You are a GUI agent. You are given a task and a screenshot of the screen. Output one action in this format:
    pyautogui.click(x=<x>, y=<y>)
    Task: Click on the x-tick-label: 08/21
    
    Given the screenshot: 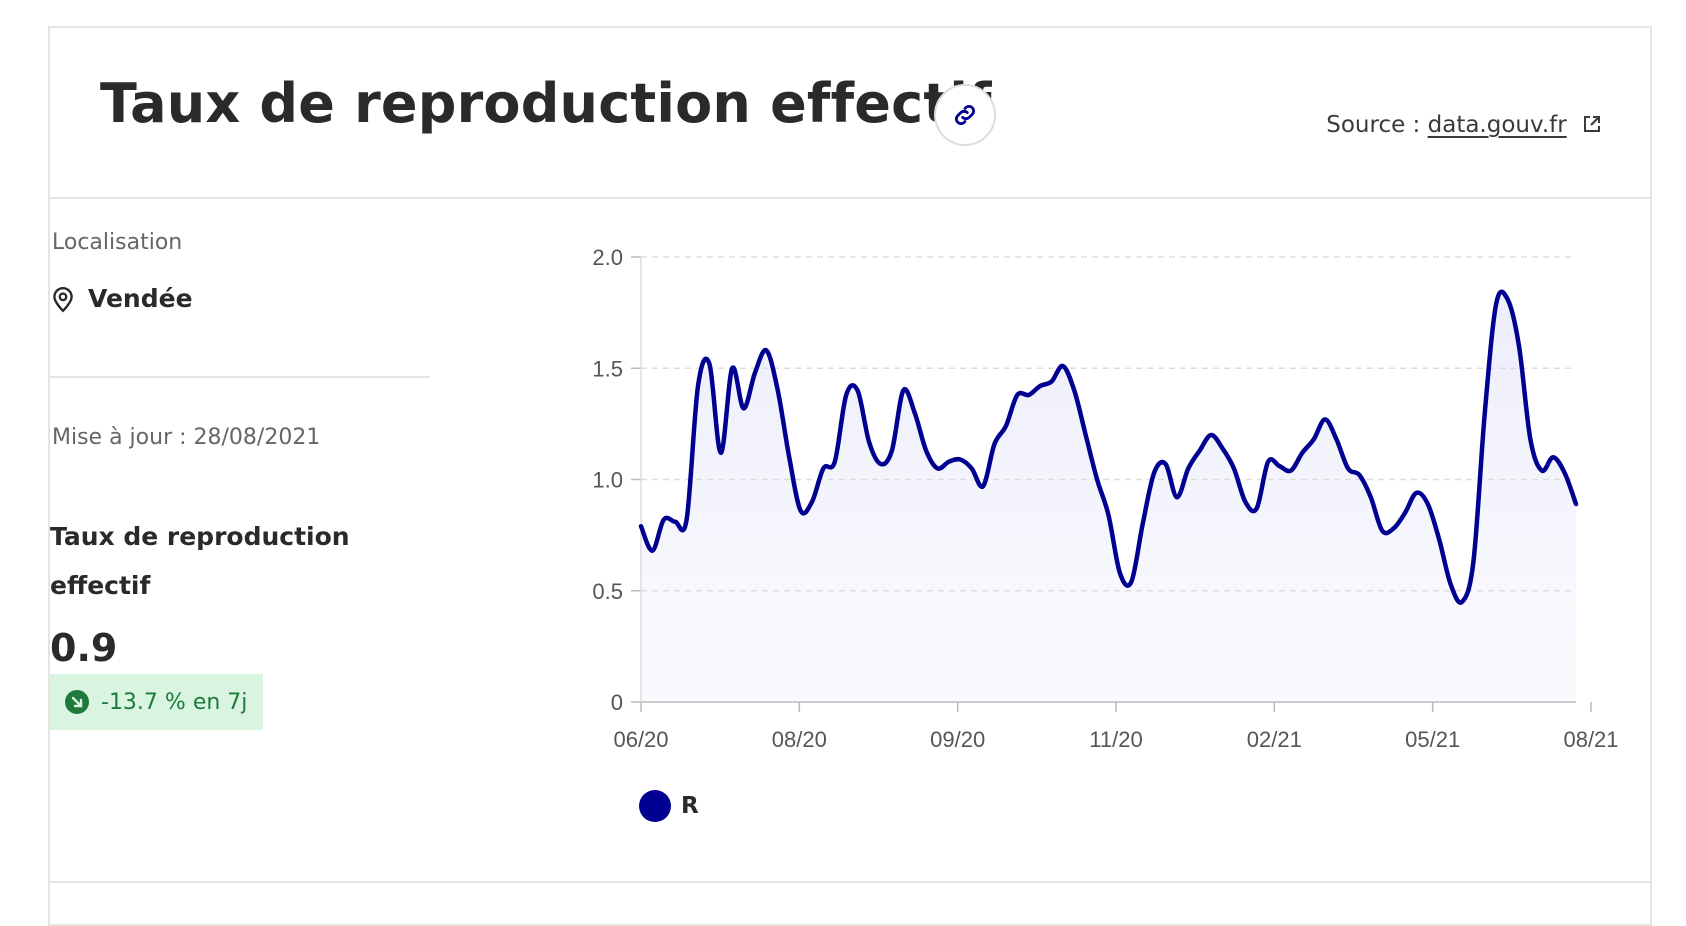 What is the action you would take?
    pyautogui.click(x=1590, y=739)
    